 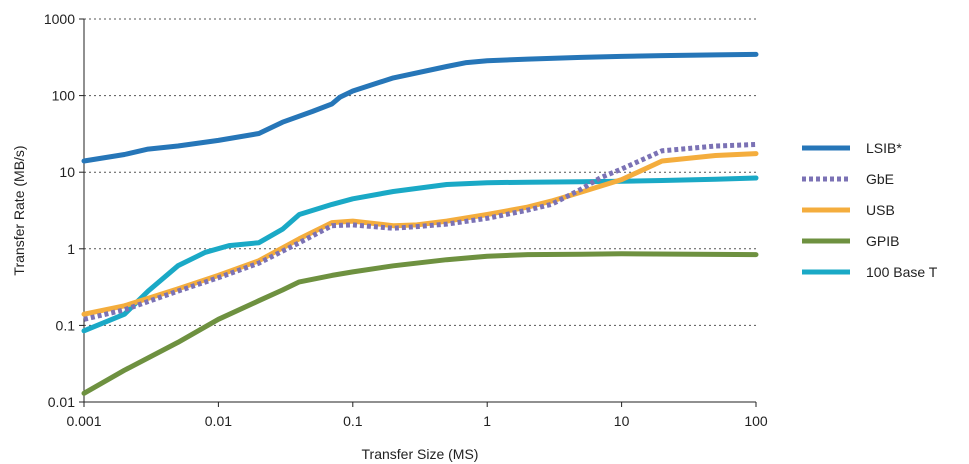 I want to click on legend: LSIB* GbE USB GPIB 100 Base T, so click(x=870, y=210).